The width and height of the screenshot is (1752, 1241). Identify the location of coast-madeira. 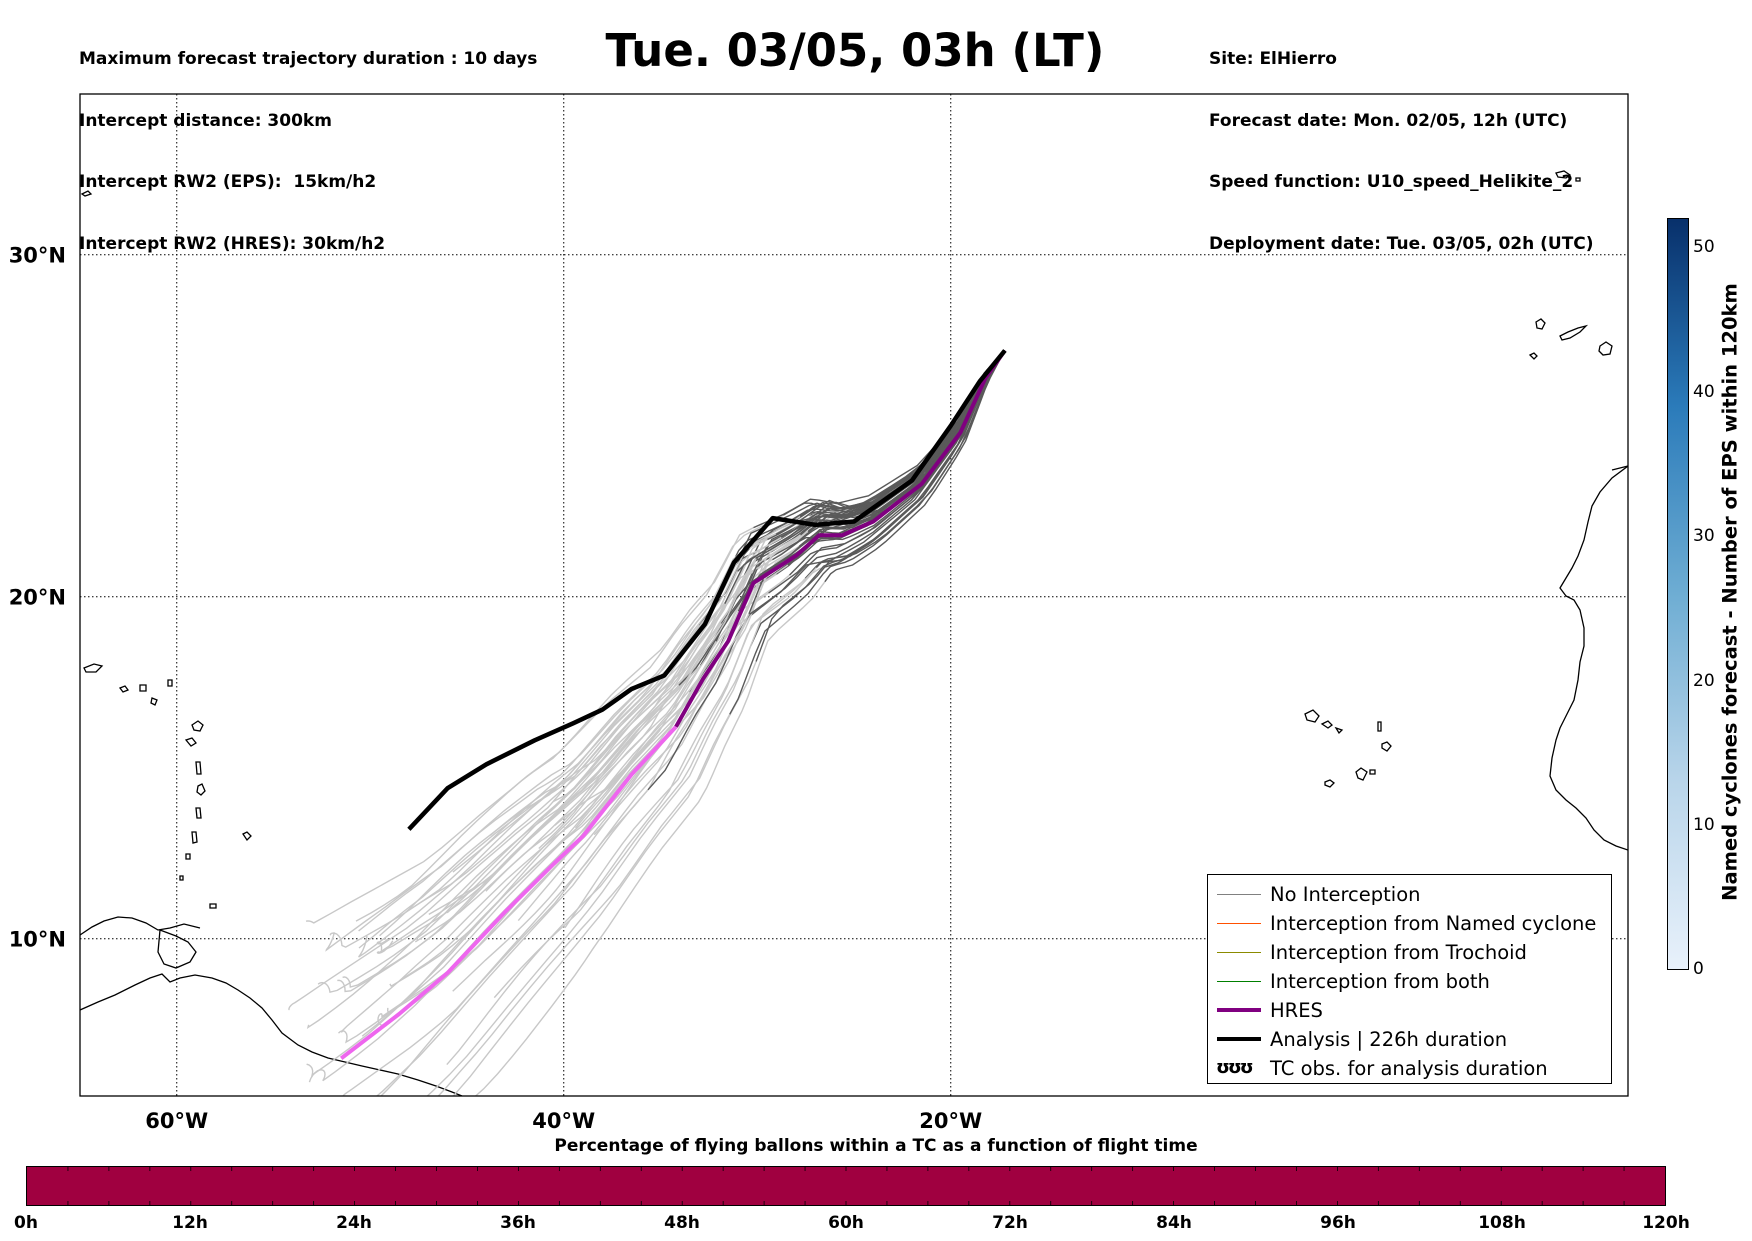
(1563, 174).